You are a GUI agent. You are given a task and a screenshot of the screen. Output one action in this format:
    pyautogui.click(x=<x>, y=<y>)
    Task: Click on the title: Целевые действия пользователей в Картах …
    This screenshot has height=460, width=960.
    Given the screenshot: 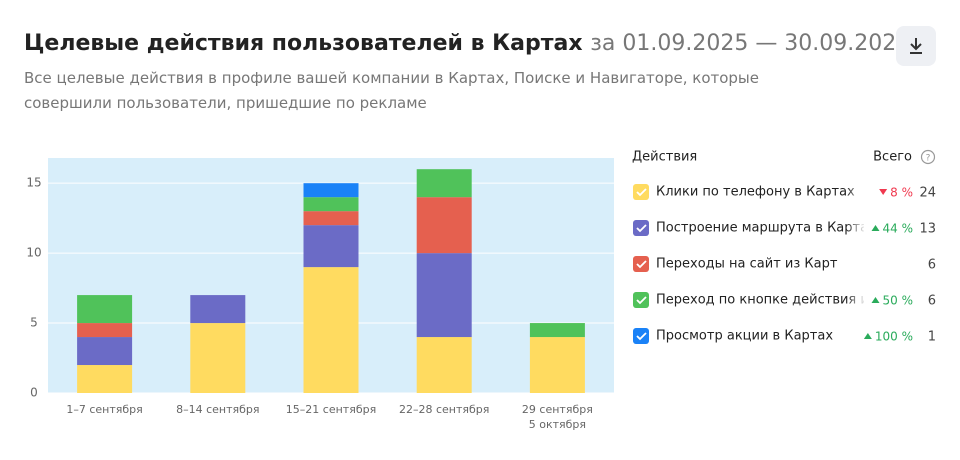 What is the action you would take?
    pyautogui.click(x=467, y=43)
    